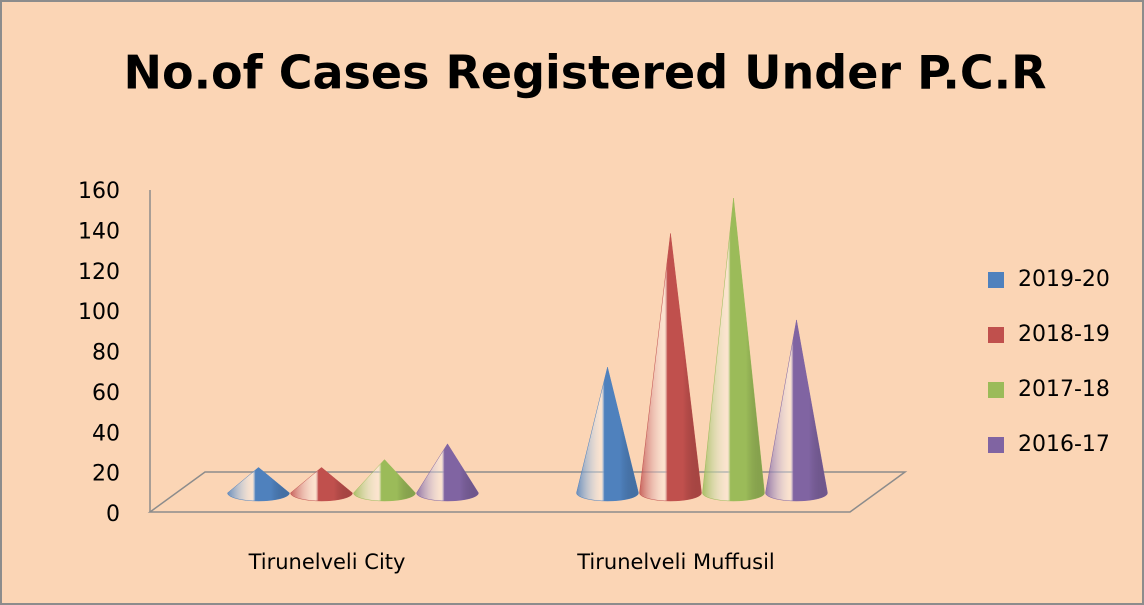 The image size is (1144, 605). Describe the element at coordinates (1064, 279) in the screenshot. I see `legend-label: 2019-20` at that location.